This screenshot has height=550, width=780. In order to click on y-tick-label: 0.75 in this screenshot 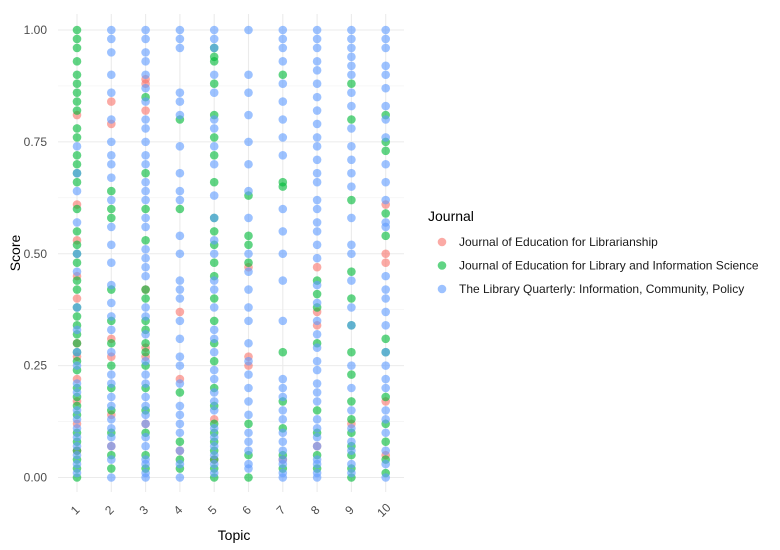, I will do `click(36, 142)`.